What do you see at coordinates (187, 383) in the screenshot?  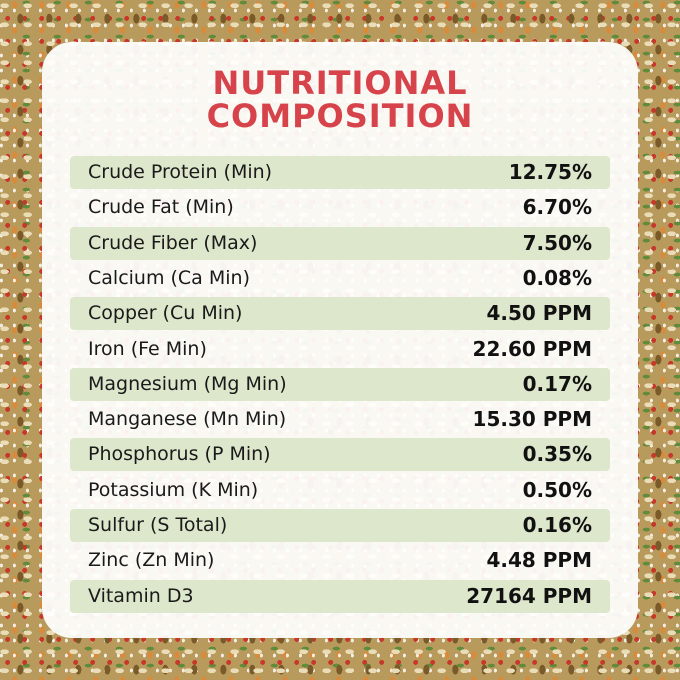 I see `nutrient-name: Magnesium (Mg Min)` at bounding box center [187, 383].